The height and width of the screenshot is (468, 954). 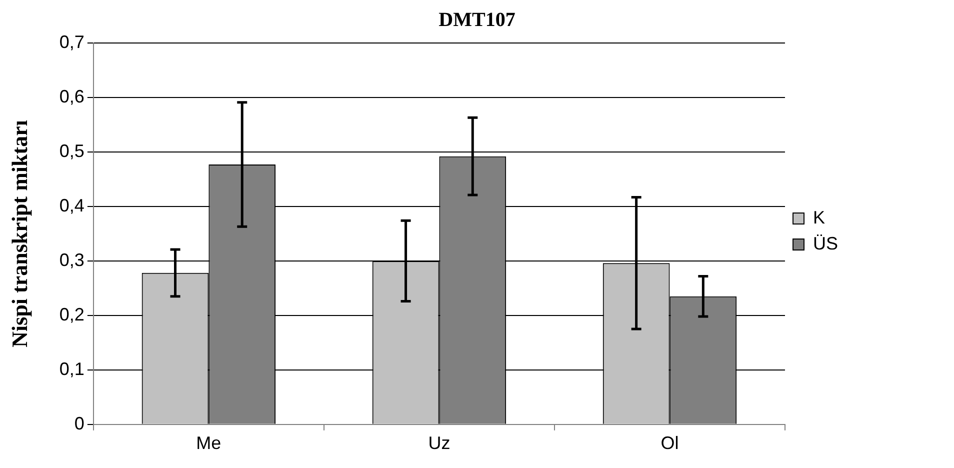 I want to click on chart-title: DMT107, so click(x=477, y=20).